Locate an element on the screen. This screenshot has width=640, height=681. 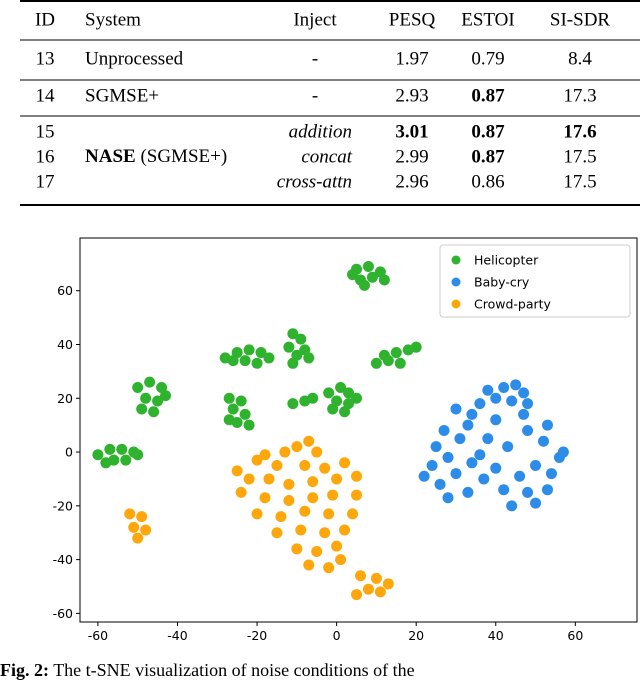
cell: SGMSE+ is located at coordinates (122, 95).